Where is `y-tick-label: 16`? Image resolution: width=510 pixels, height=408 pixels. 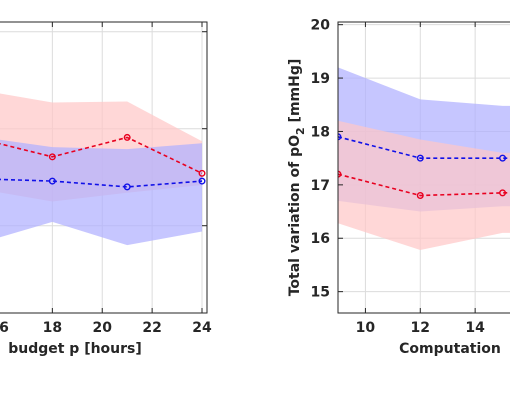
y-tick-label: 16 is located at coordinates (320, 239).